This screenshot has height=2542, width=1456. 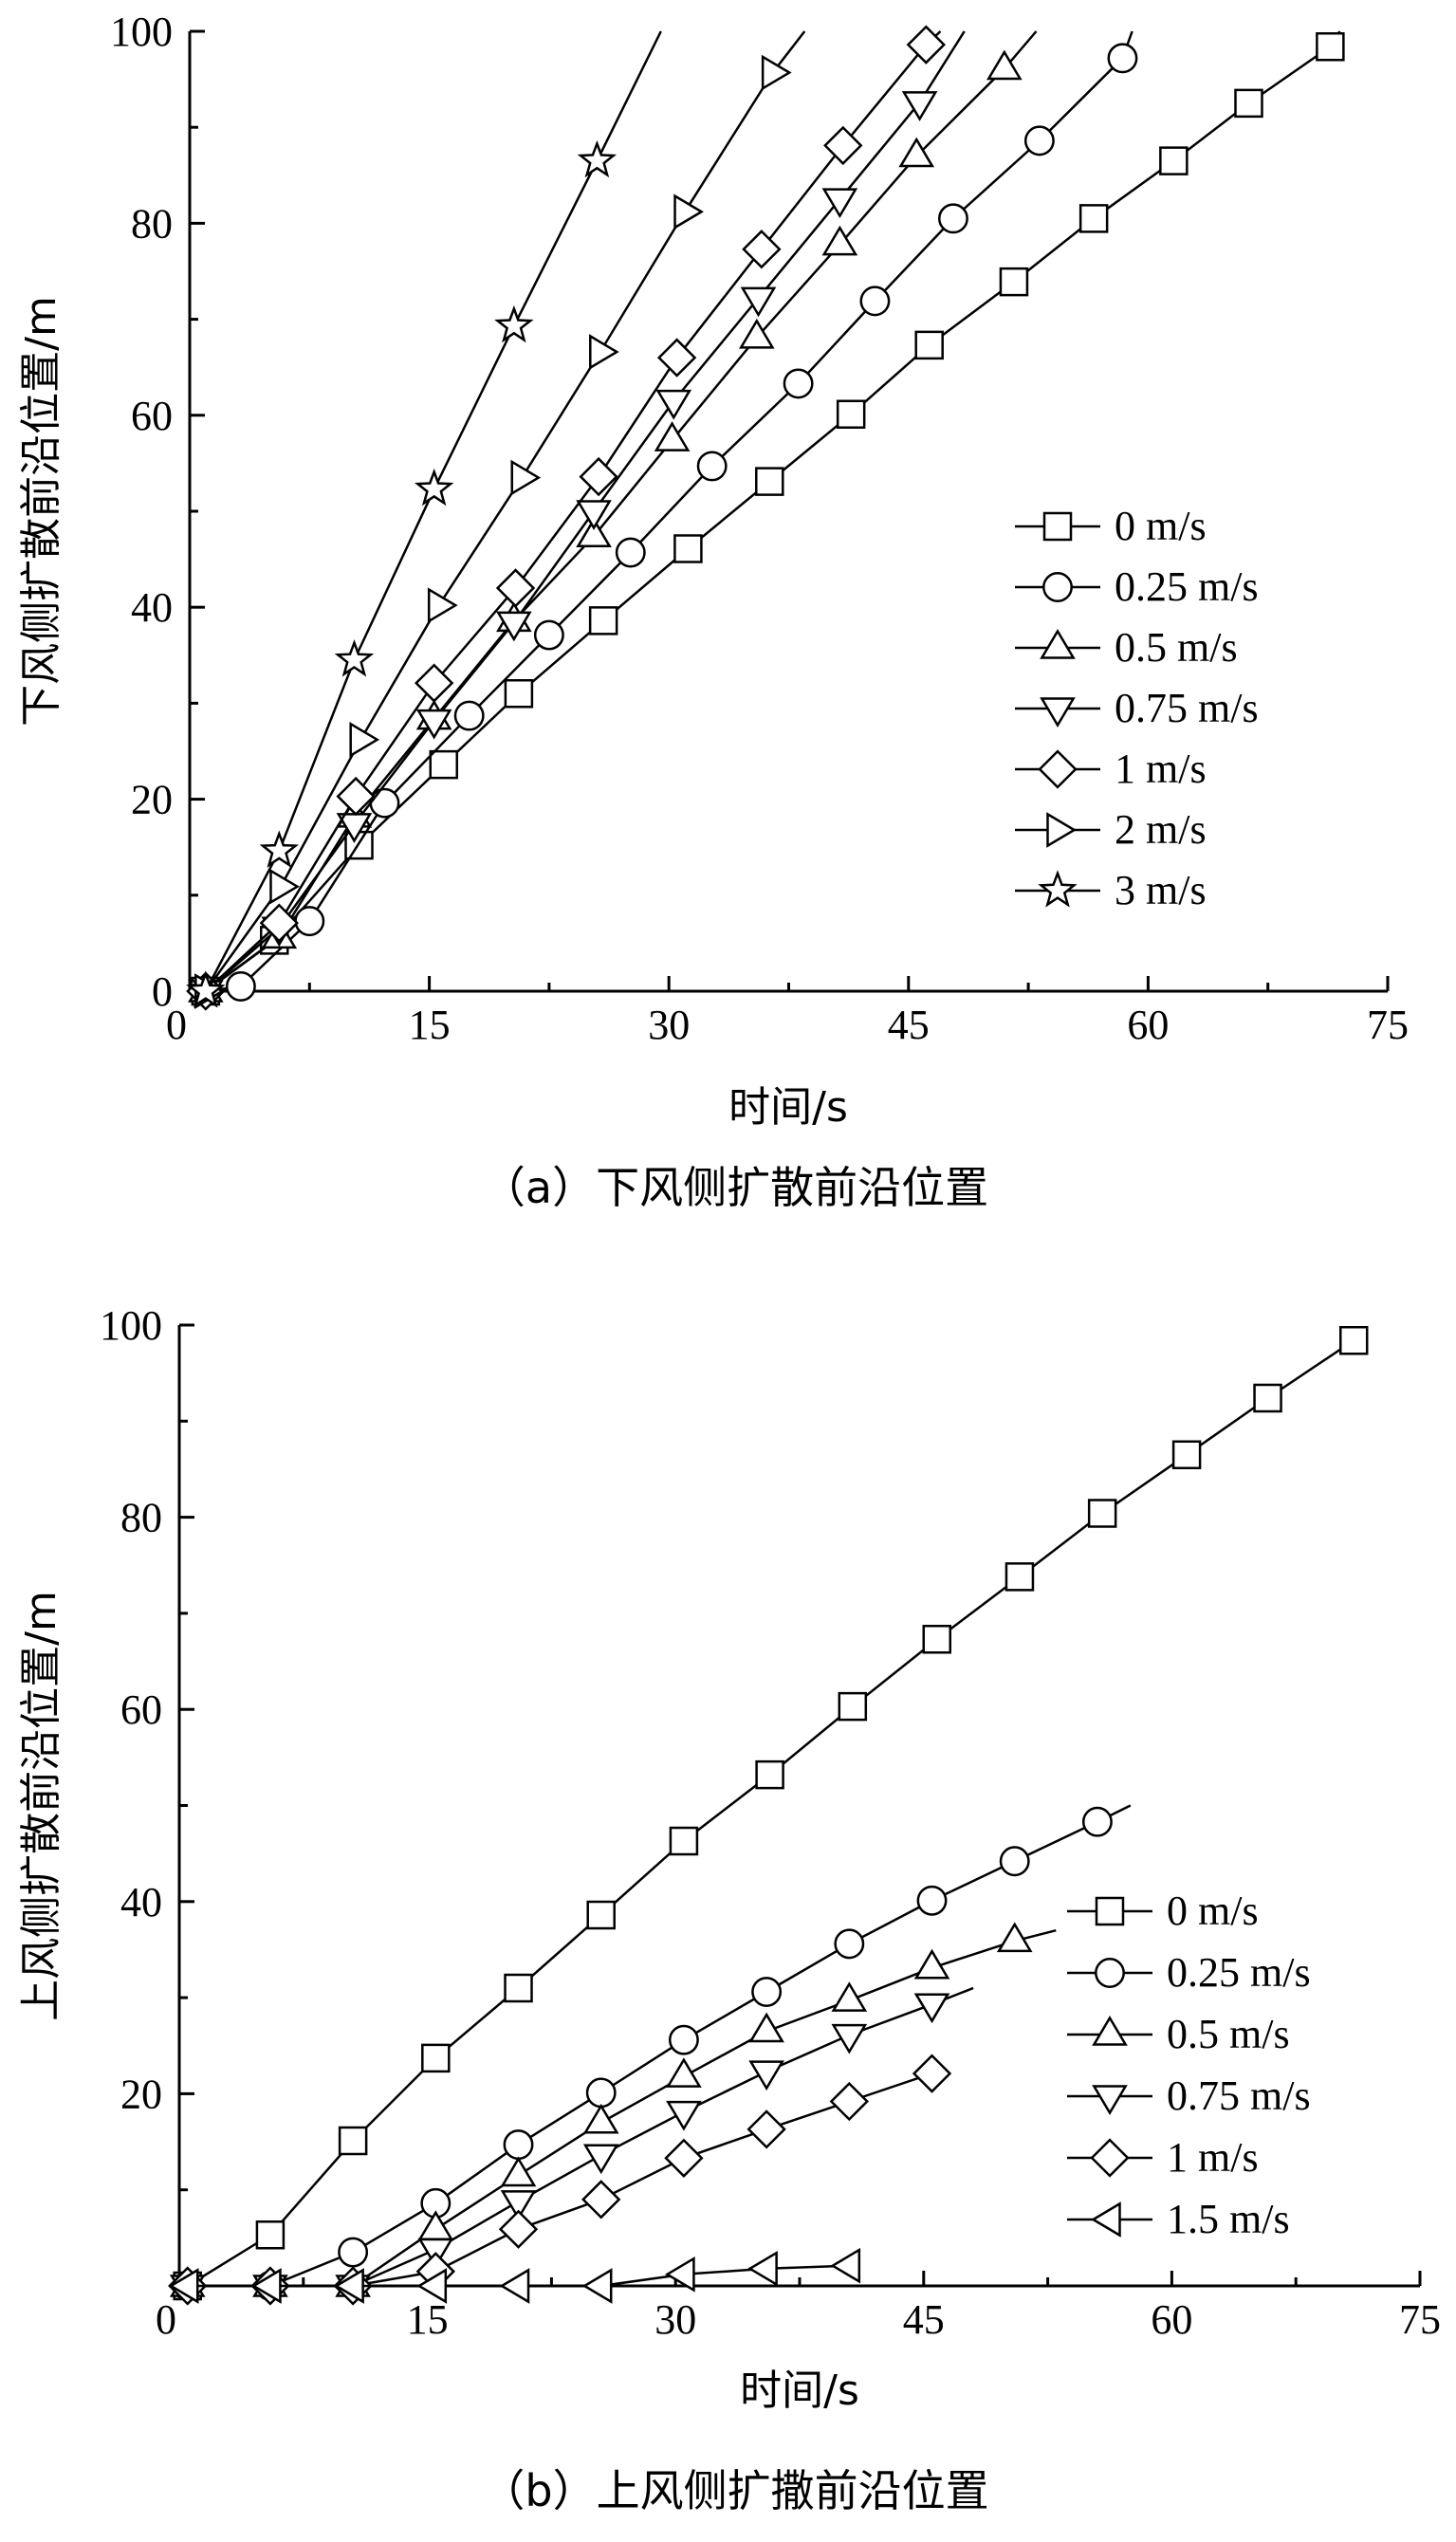 What do you see at coordinates (1228, 2034) in the screenshot?
I see `panel-b-legend-label: 0.5 m/s` at bounding box center [1228, 2034].